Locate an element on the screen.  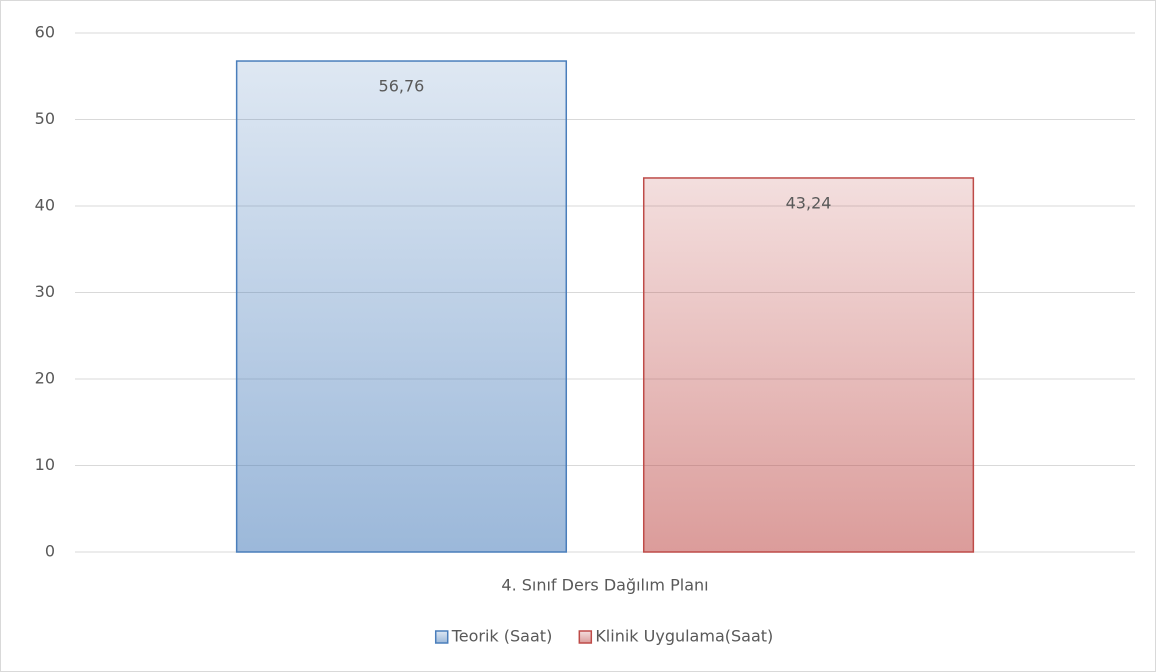
y-tick-label: 10 is located at coordinates (45, 464).